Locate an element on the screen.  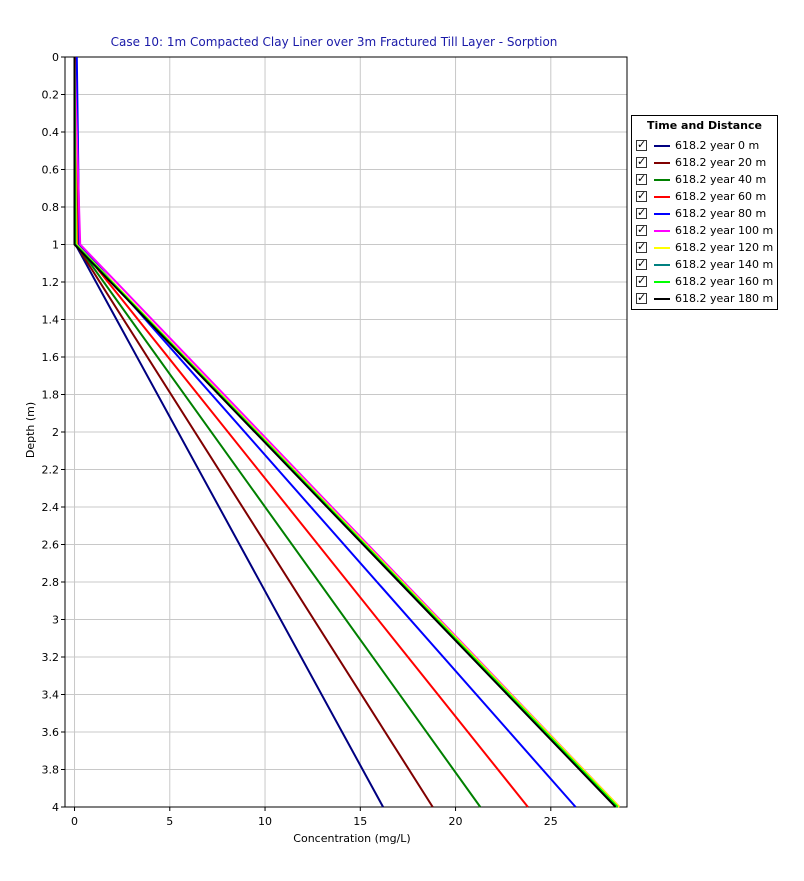
legend-label: 618.2 year 40 m is located at coordinates (721, 179).